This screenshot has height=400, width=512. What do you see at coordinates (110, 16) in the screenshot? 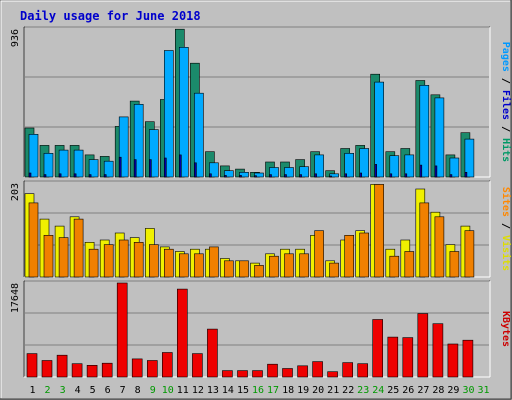
I see `chart-title: Daily usage for June 2018` at bounding box center [110, 16].